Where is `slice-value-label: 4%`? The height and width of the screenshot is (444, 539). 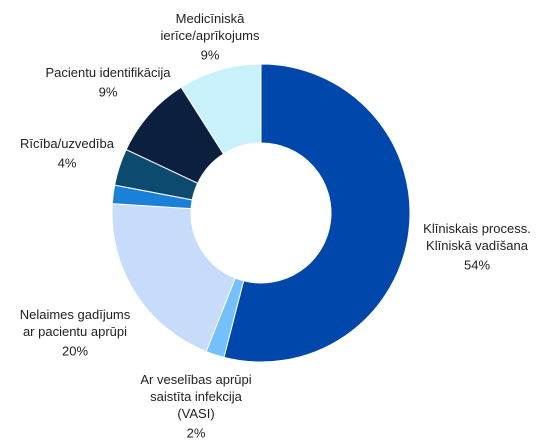 slice-value-label: 4% is located at coordinates (67, 162).